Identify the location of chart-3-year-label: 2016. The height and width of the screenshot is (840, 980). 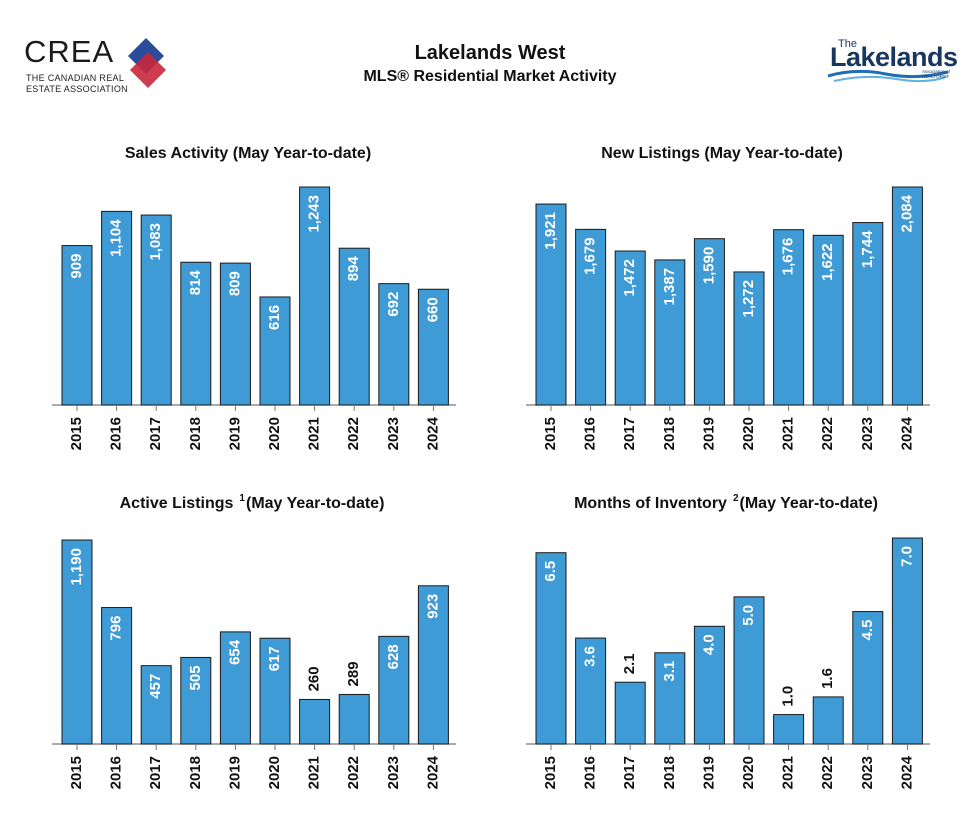
(116, 772).